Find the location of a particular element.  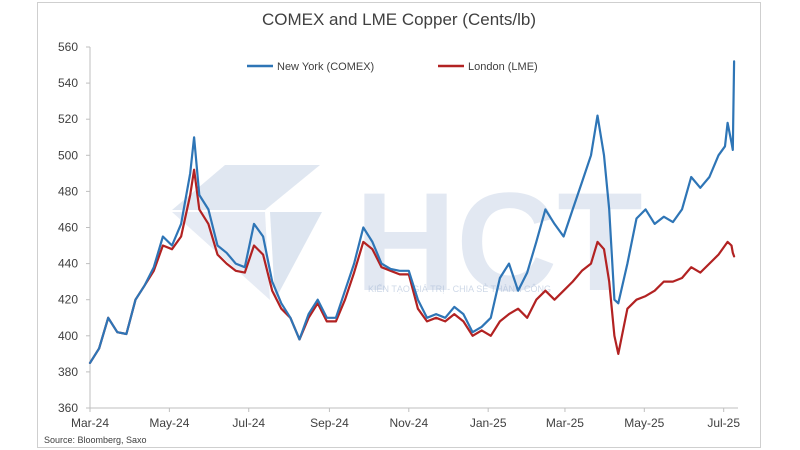

y-tick-label: 380 is located at coordinates (68, 372).